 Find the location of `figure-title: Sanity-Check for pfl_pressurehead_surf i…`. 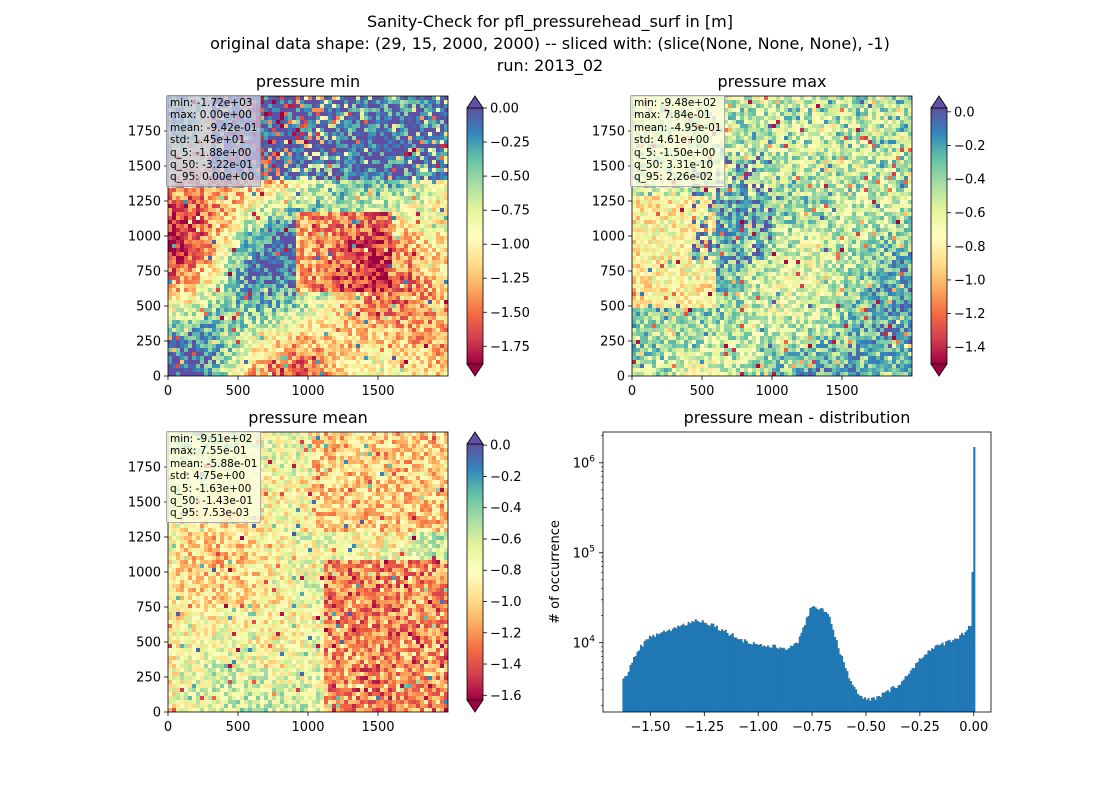

figure-title: Sanity-Check for pfl_pressurehead_surf i… is located at coordinates (550, 21).